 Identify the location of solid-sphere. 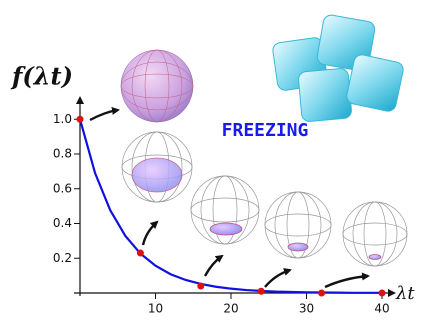
(157, 86).